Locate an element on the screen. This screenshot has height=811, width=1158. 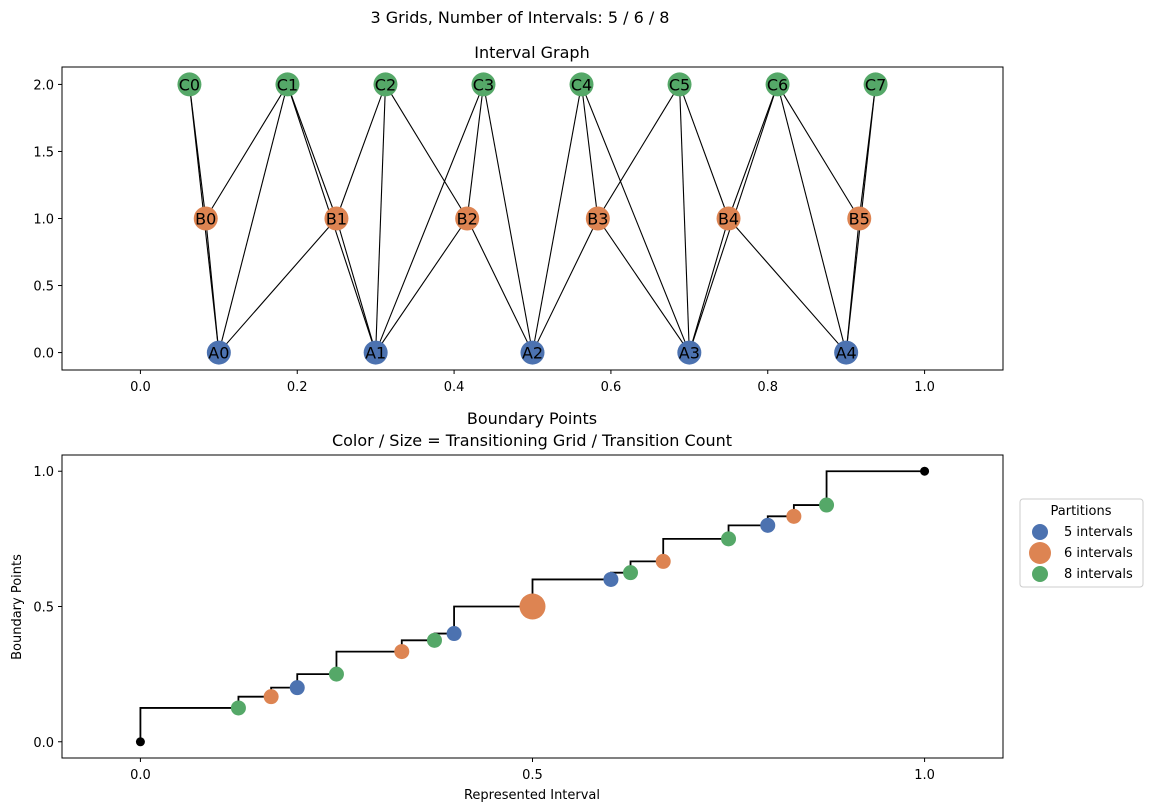
bottom-xtick-label: 0.5 is located at coordinates (532, 775).